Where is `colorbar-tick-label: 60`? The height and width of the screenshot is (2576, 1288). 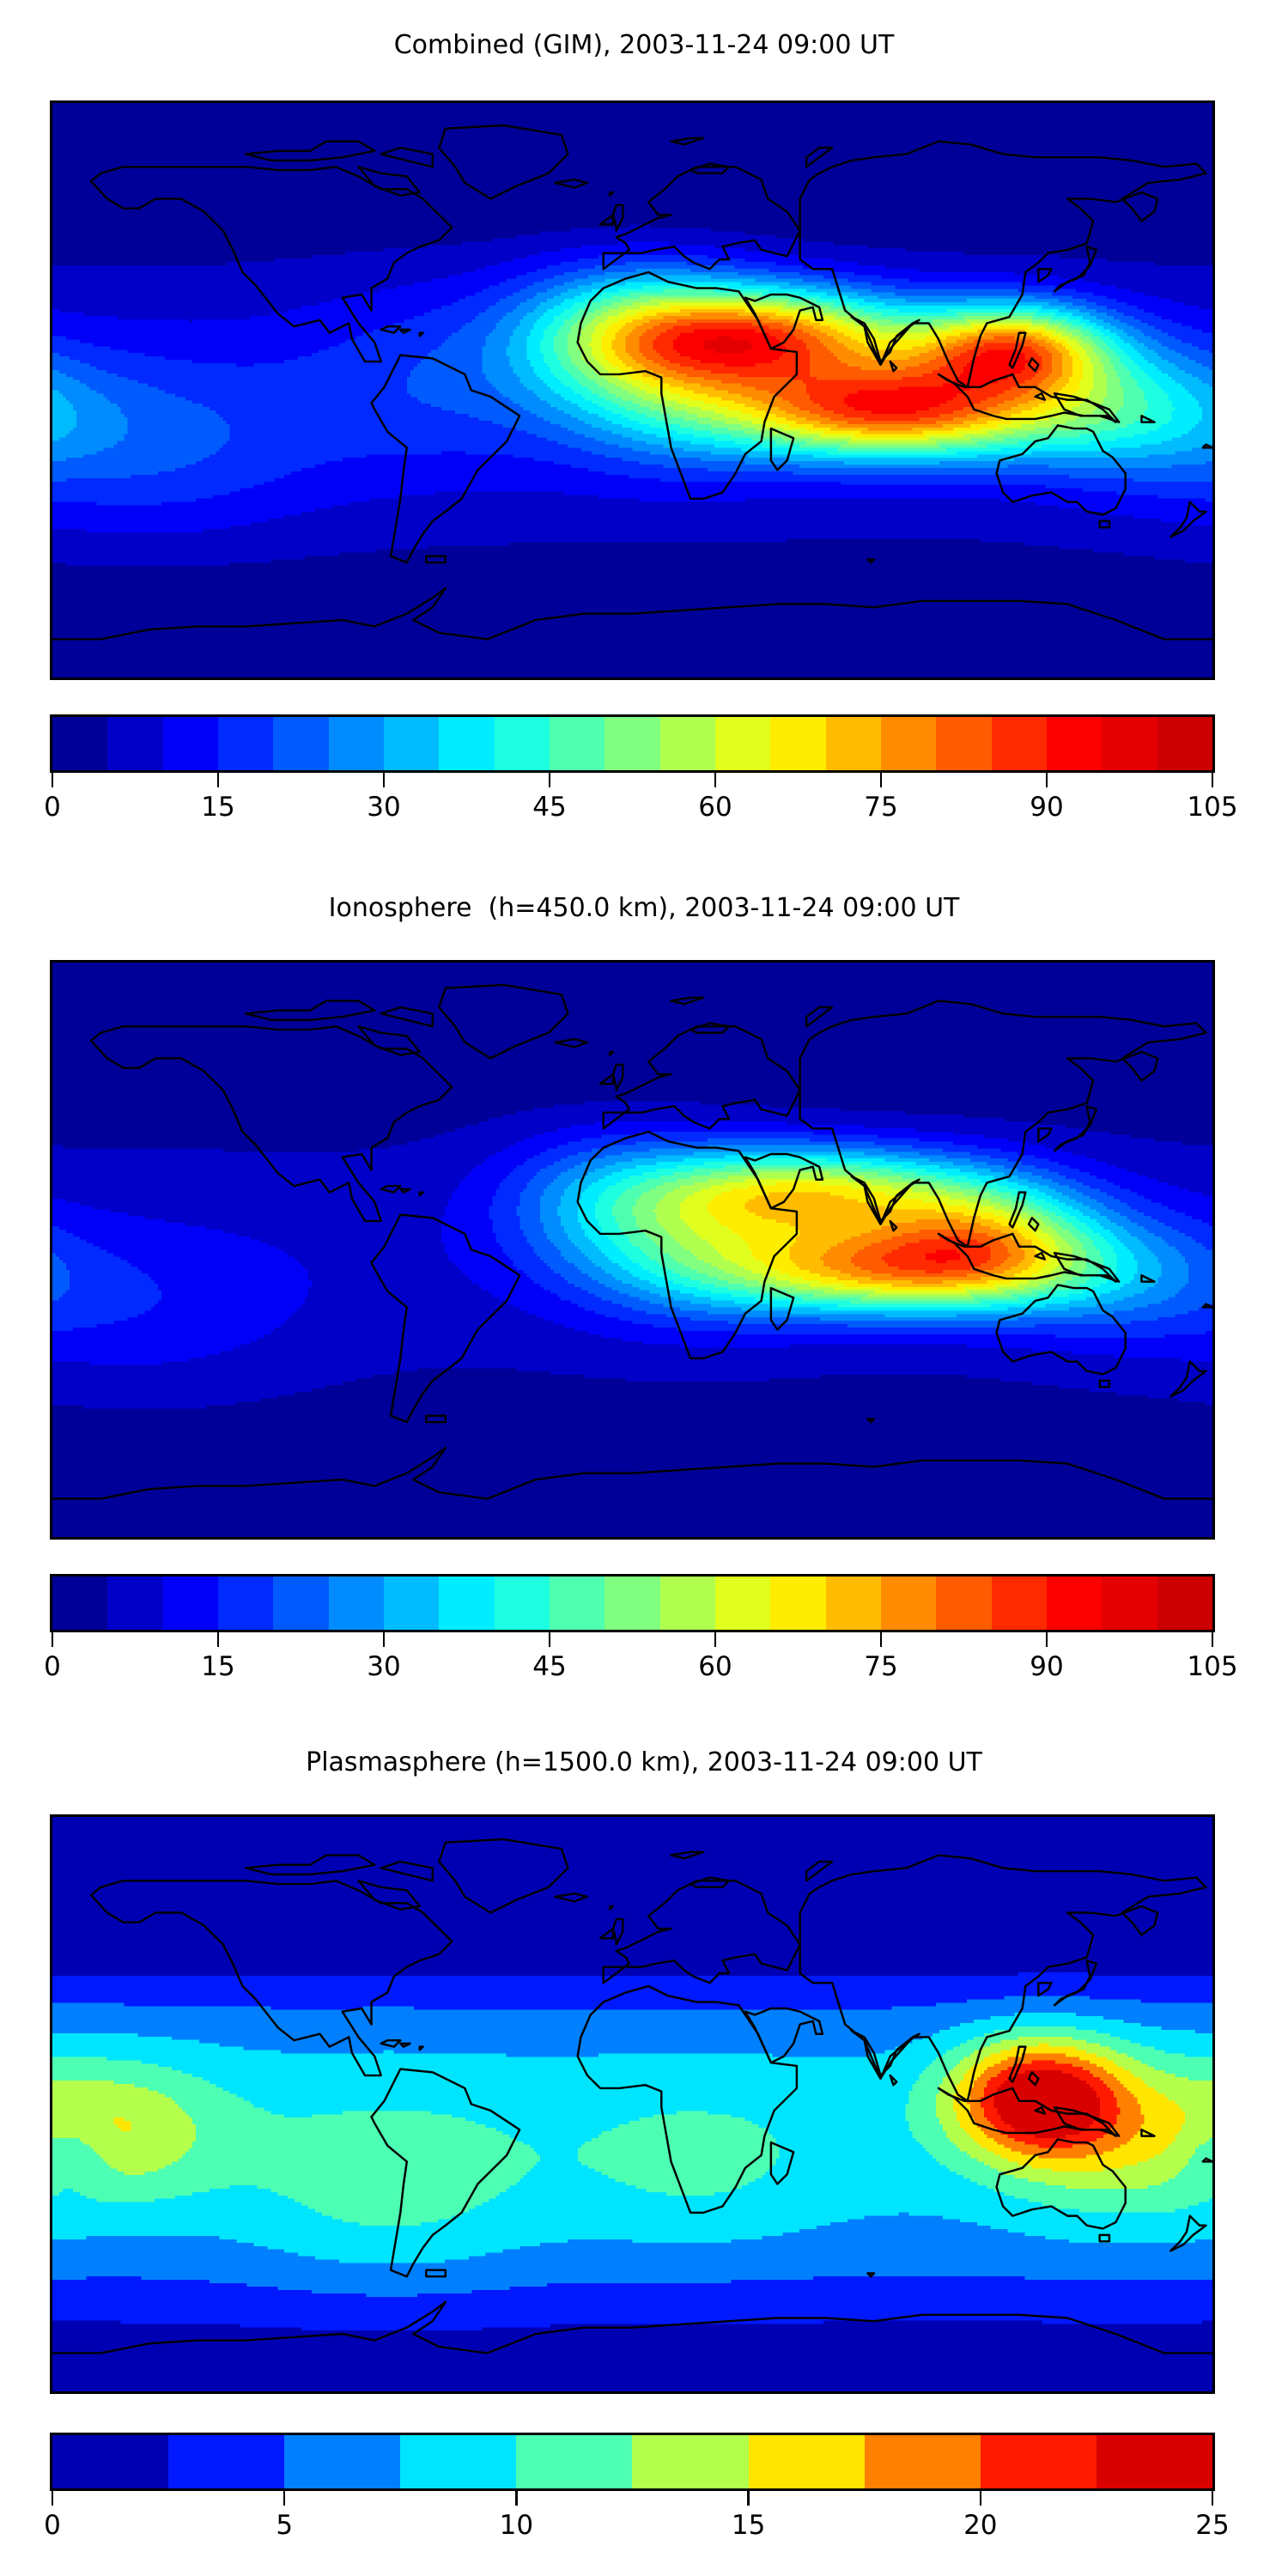 colorbar-tick-label: 60 is located at coordinates (715, 1667).